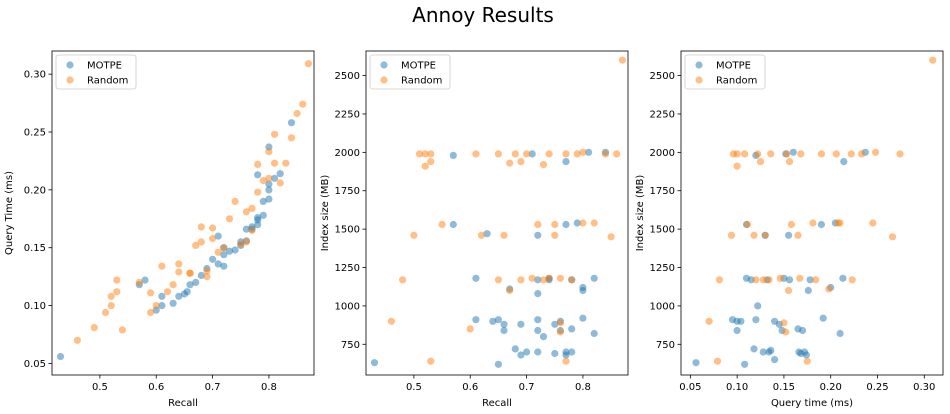 The width and height of the screenshot is (950, 414). I want to click on y-tick-label: 2500, so click(347, 76).